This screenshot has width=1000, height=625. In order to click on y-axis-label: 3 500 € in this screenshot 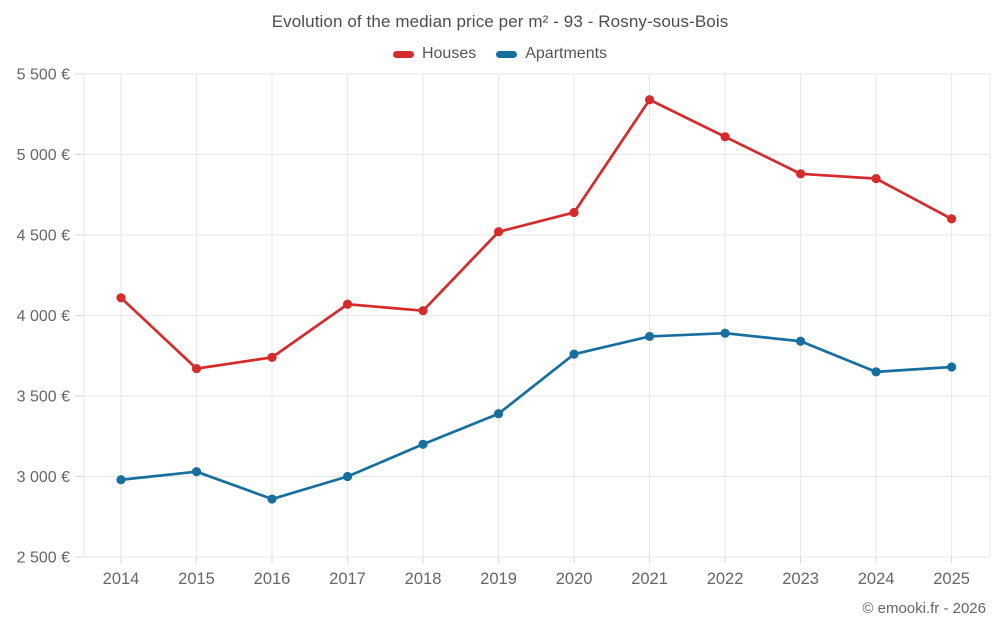, I will do `click(43, 397)`.